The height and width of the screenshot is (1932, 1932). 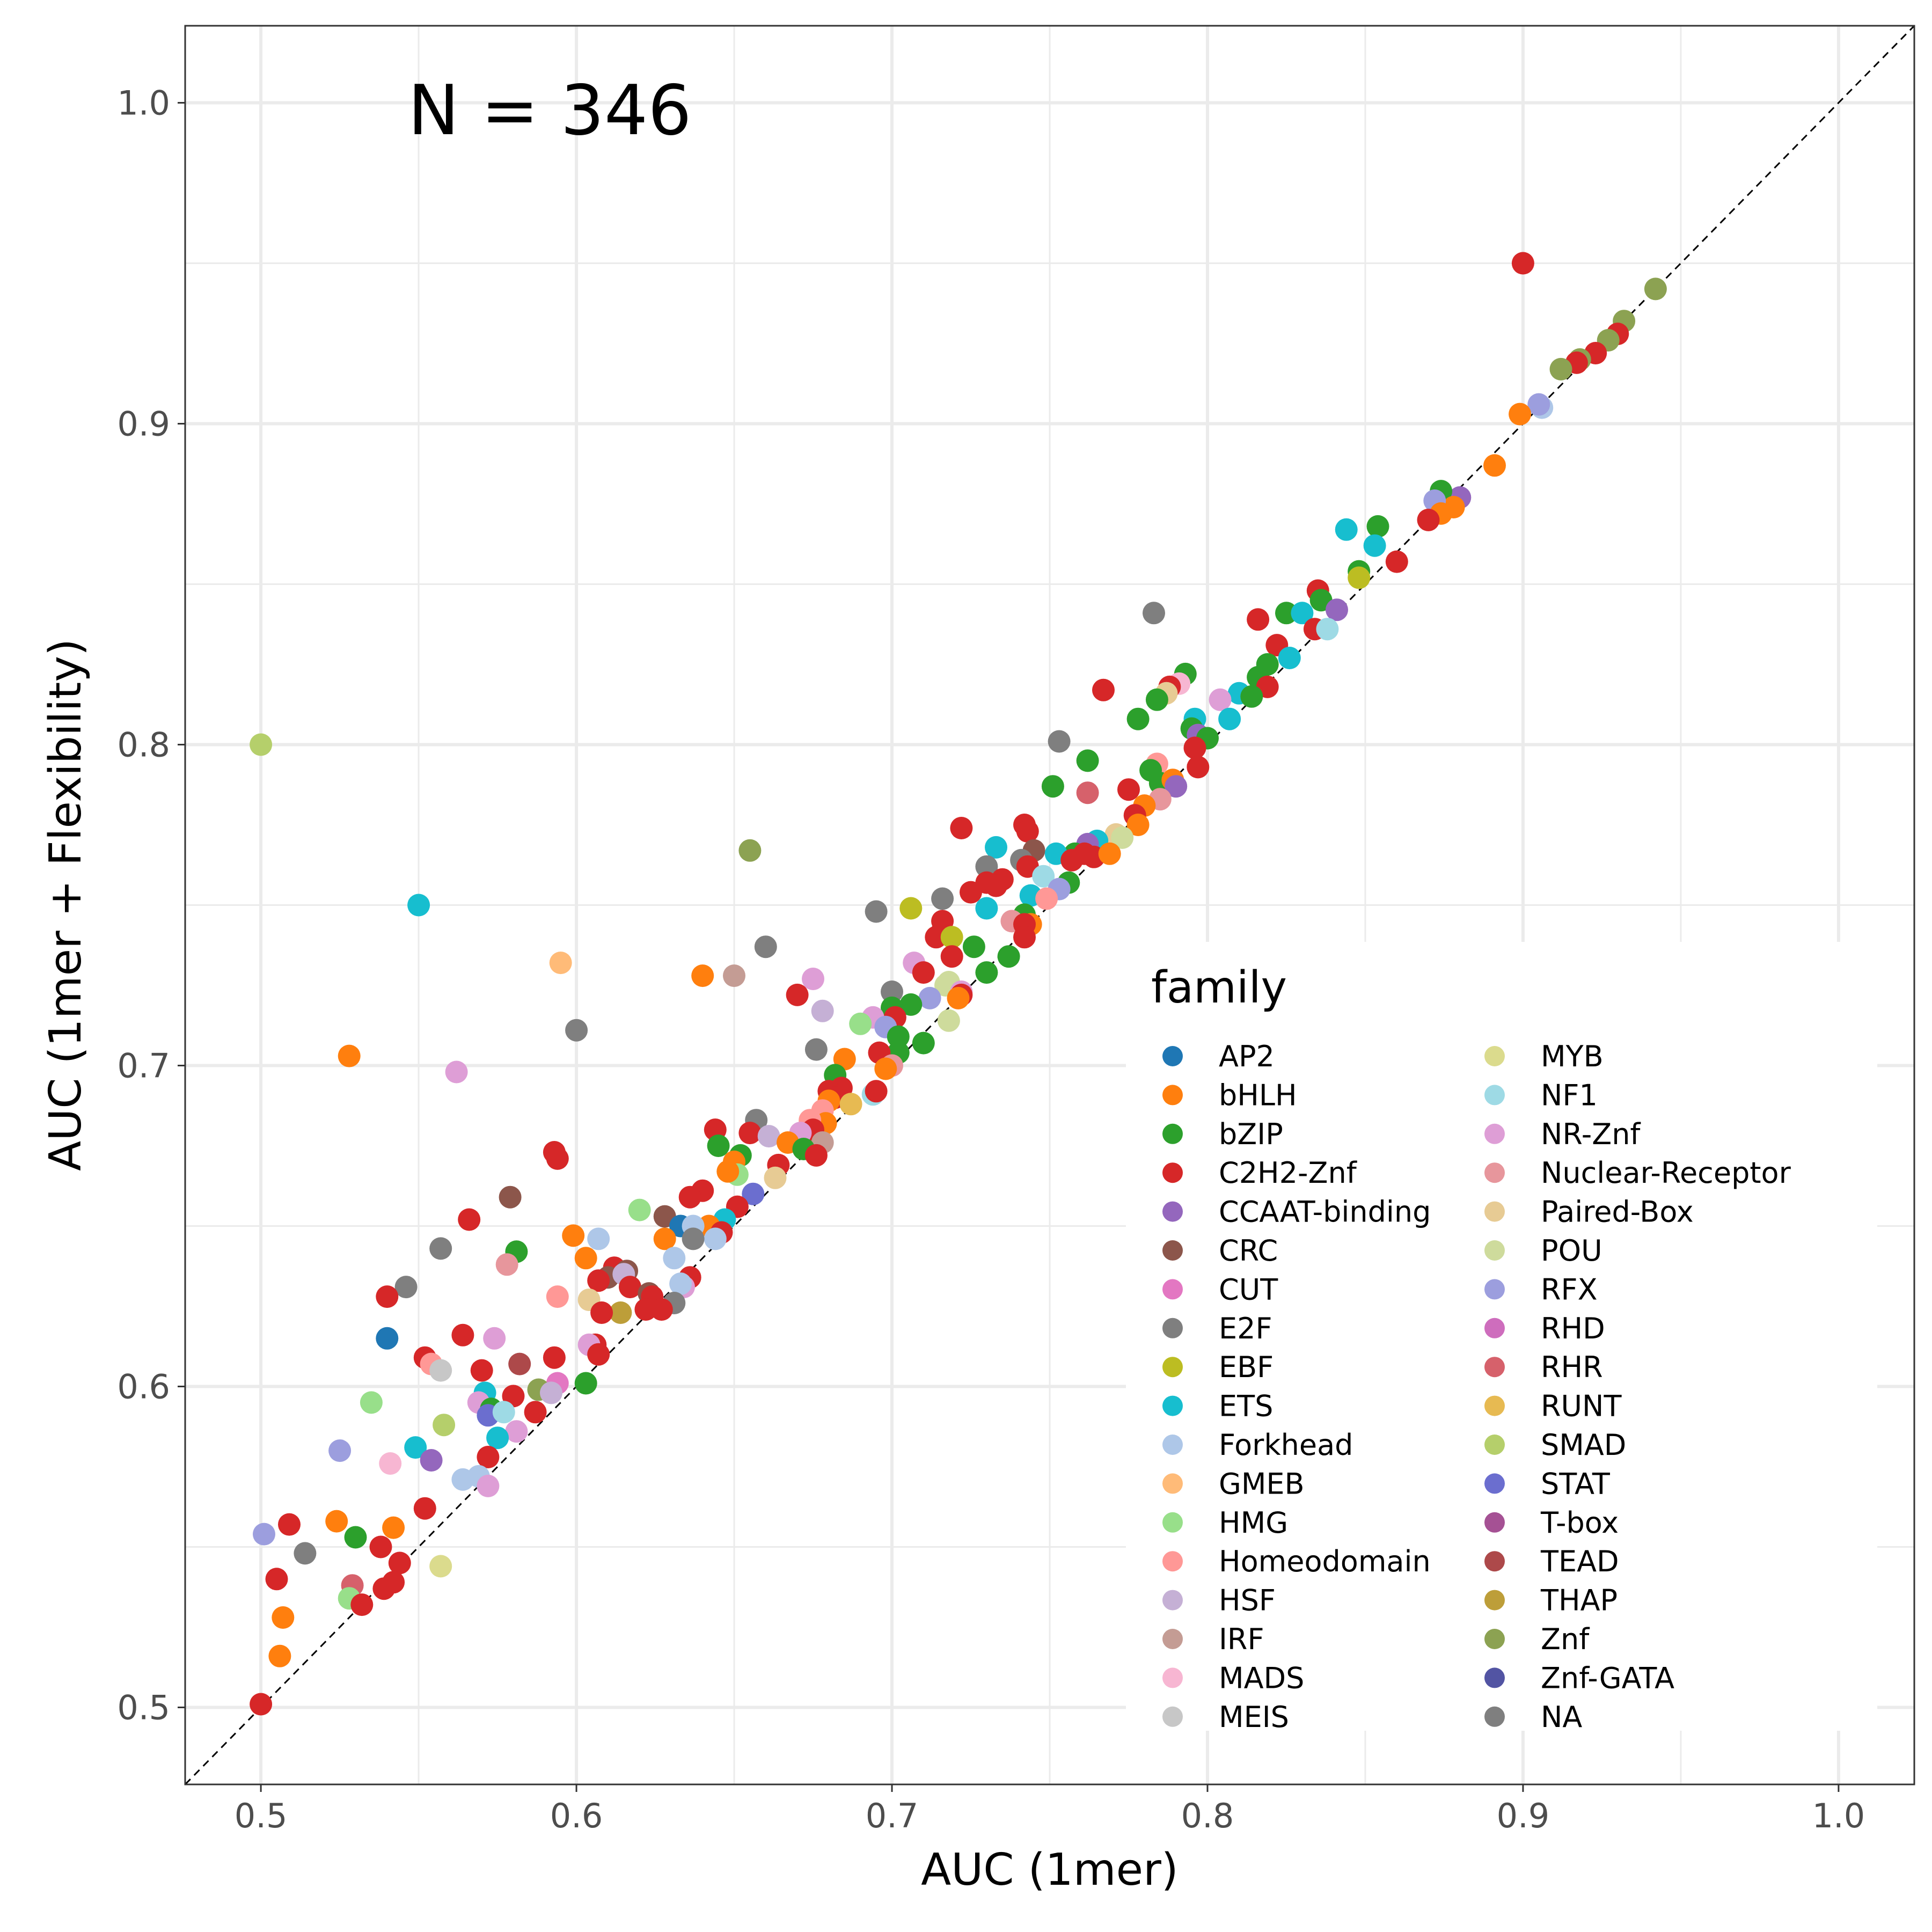 I want to click on y-tick-label: 1.0, so click(x=143, y=103).